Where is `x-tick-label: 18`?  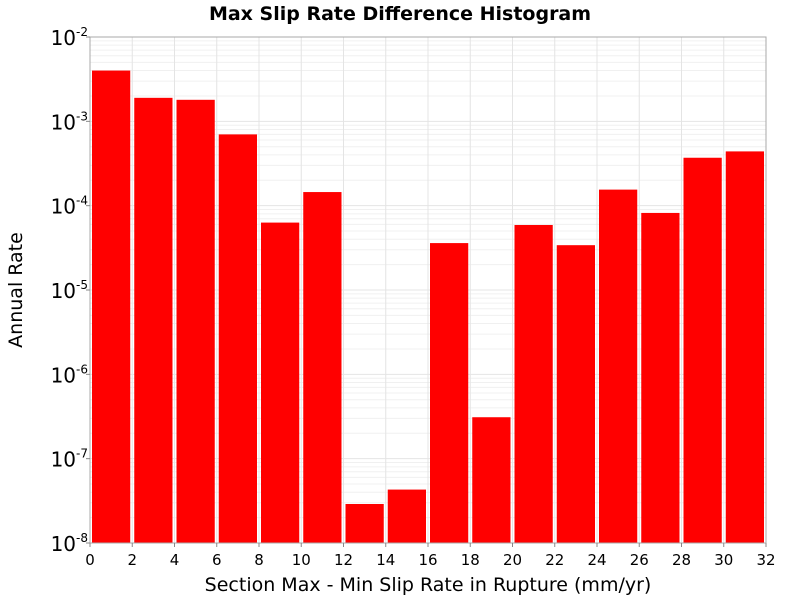 x-tick-label: 18 is located at coordinates (470, 560).